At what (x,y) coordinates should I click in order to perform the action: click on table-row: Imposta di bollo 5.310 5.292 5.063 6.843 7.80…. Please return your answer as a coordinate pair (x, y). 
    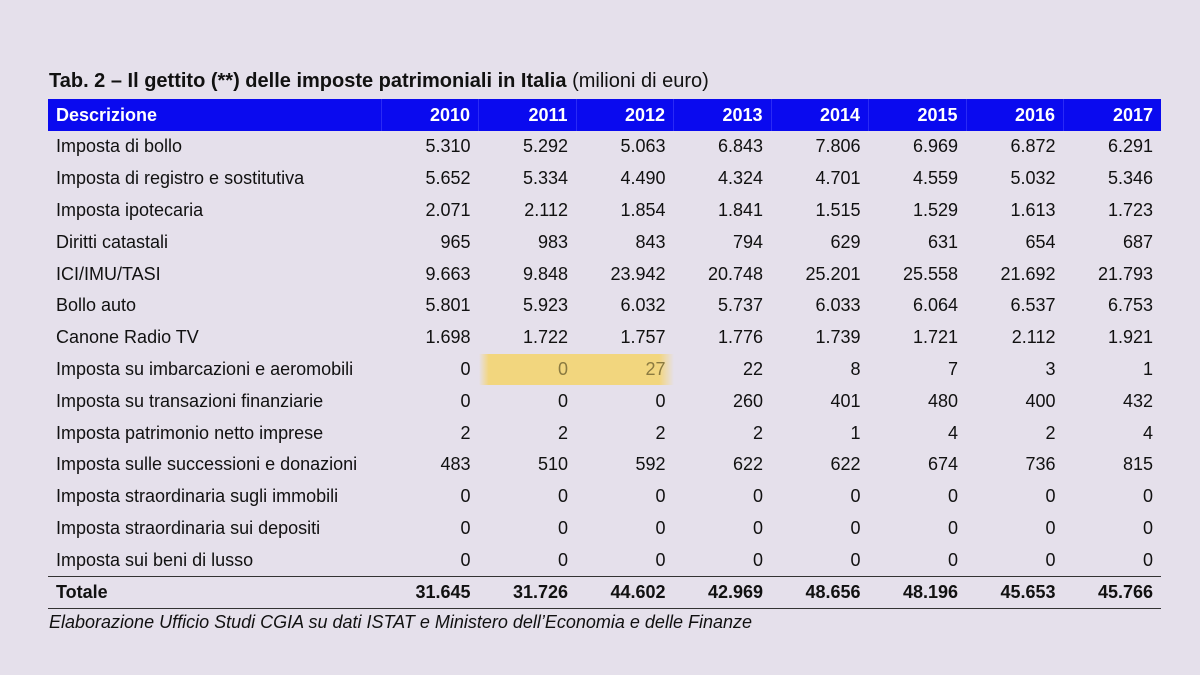
    Looking at the image, I should click on (604, 147).